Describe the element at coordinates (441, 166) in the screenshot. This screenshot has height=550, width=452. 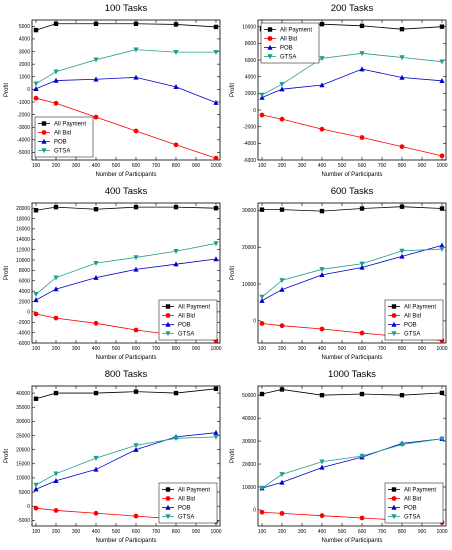
I see `x-tick-label: 1000` at that location.